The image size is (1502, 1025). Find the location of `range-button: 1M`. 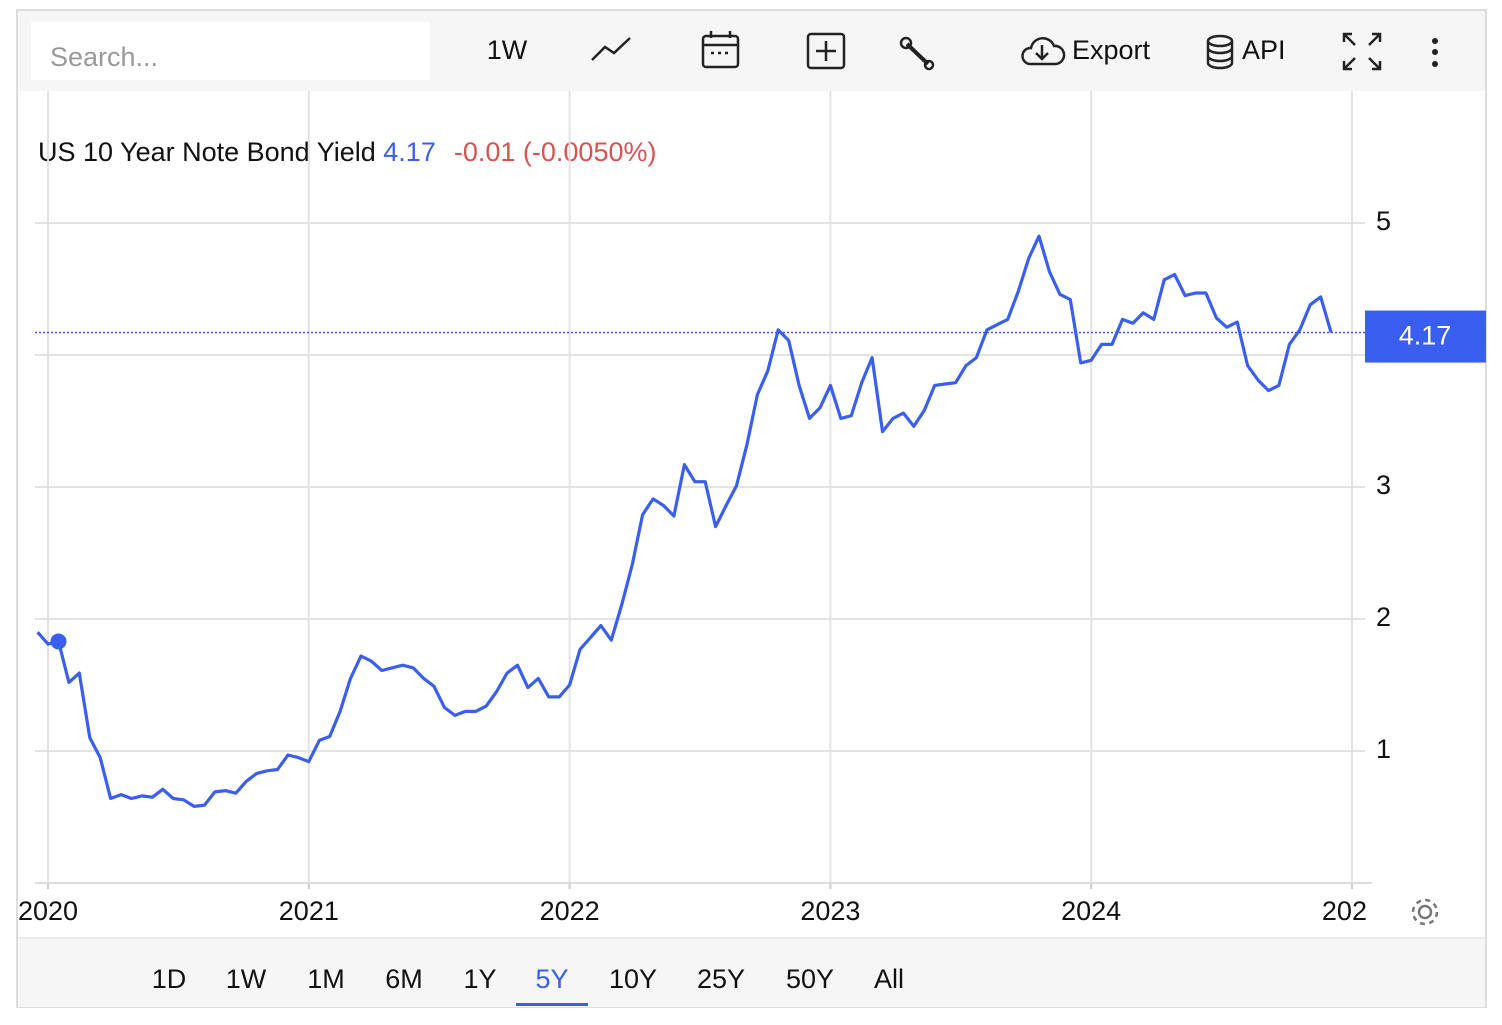

range-button: 1M is located at coordinates (326, 979).